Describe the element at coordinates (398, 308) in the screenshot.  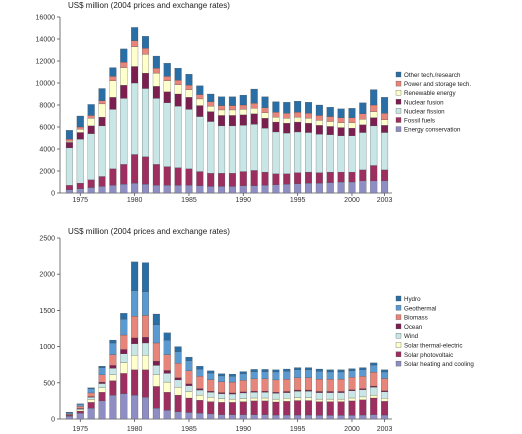
I see `legend-swatch` at that location.